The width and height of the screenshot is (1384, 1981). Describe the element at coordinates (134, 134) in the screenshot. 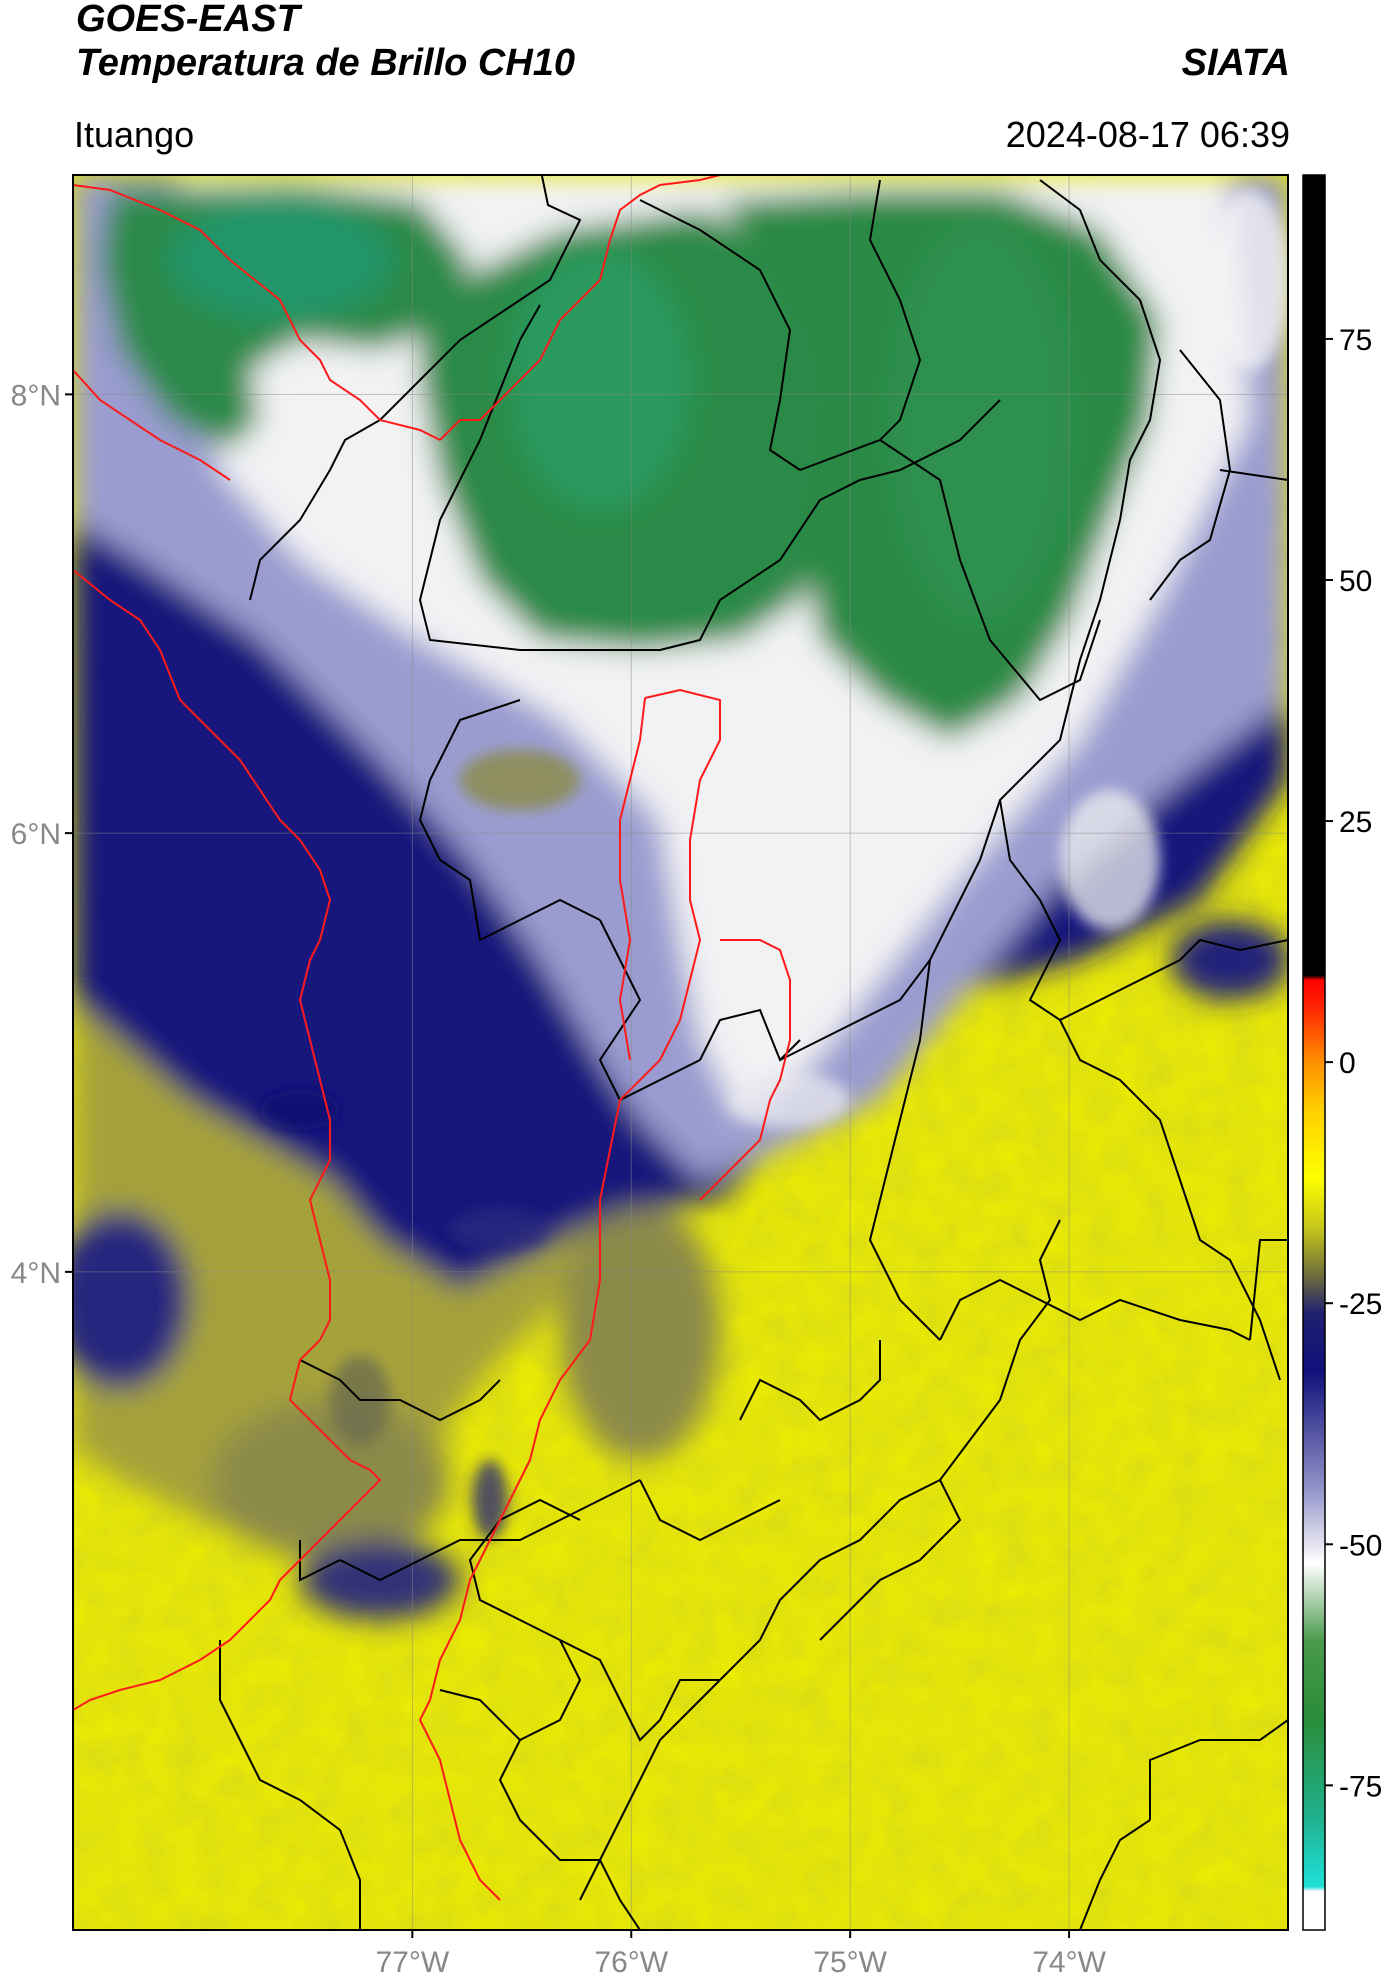

I see `region-label: Ituango` at that location.